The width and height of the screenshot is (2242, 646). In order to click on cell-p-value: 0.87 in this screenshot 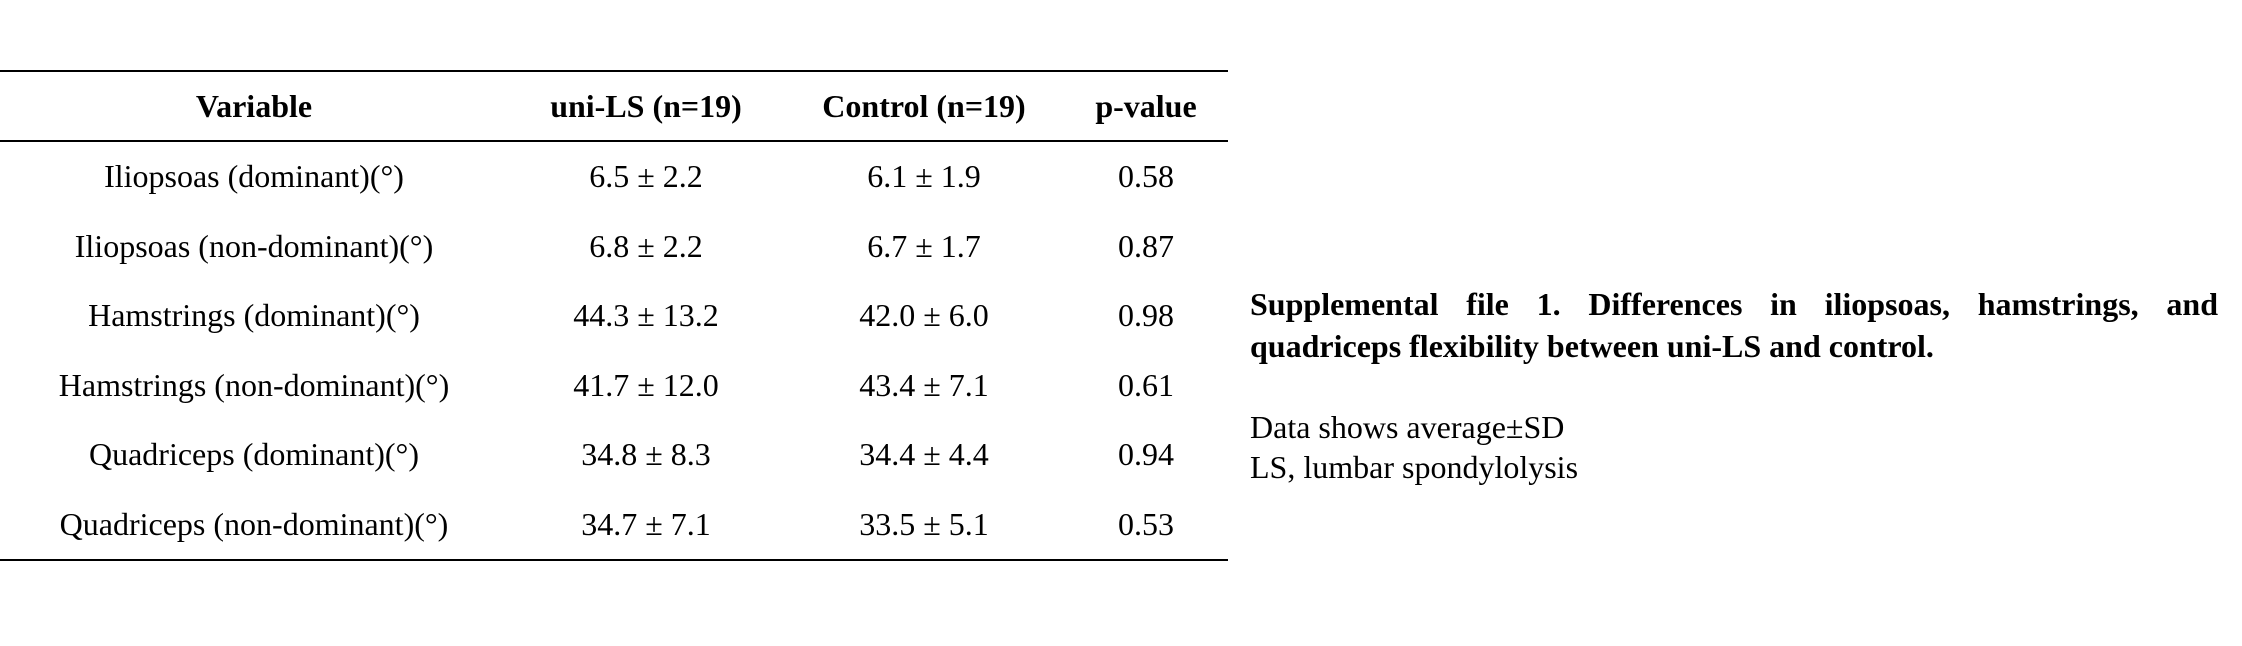, I will do `click(1146, 245)`.